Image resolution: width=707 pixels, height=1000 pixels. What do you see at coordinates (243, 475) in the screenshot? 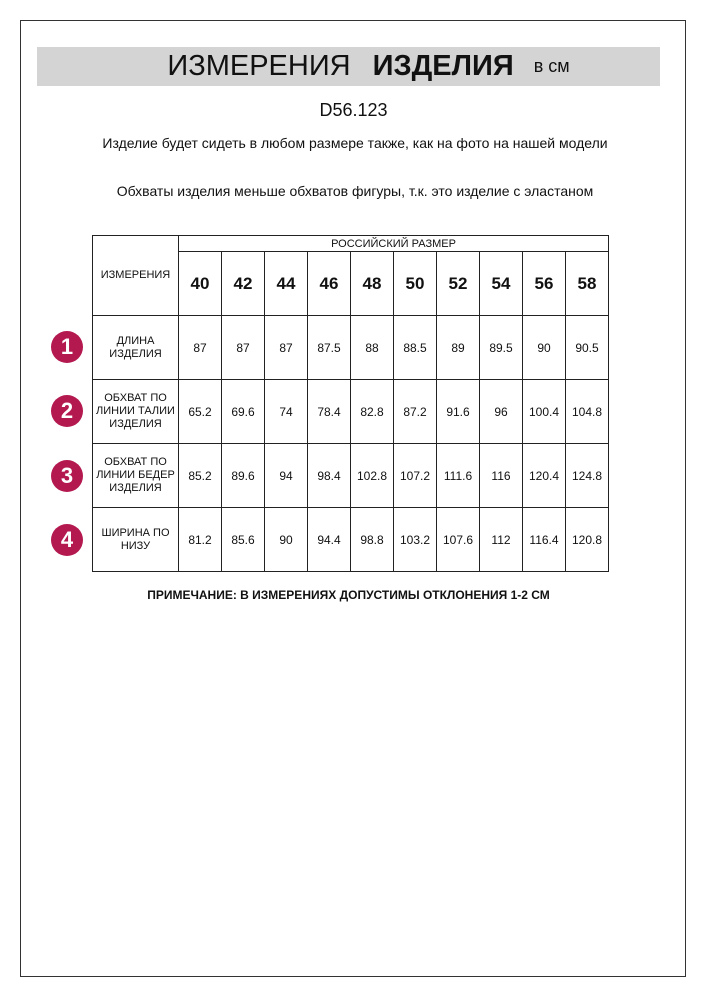
I see `measurement-value: 89.6` at bounding box center [243, 475].